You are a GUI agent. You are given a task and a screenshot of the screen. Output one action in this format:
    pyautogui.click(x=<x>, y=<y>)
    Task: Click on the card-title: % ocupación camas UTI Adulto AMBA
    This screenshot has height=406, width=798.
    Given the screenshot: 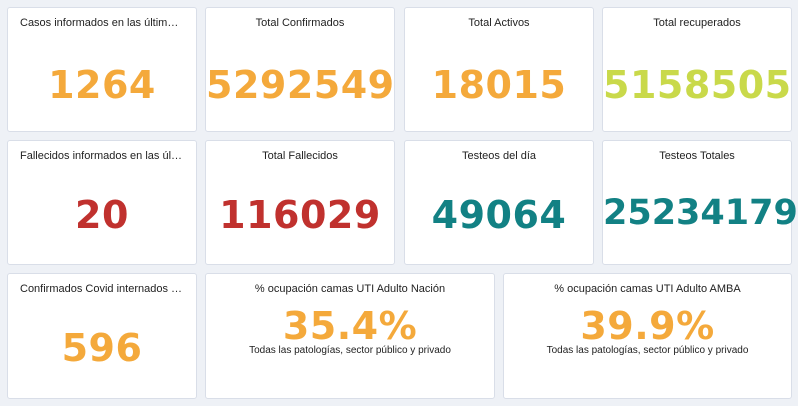 What is the action you would take?
    pyautogui.click(x=647, y=289)
    